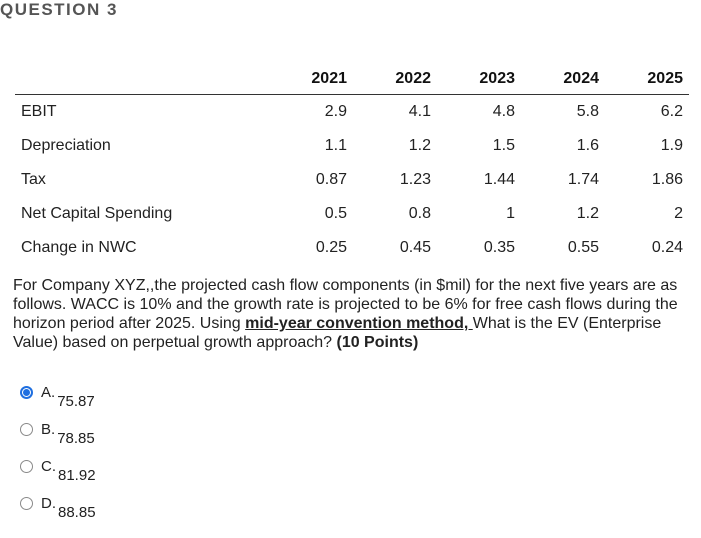 This screenshot has width=701, height=538. What do you see at coordinates (415, 179) in the screenshot?
I see `table-cell: 1.23` at bounding box center [415, 179].